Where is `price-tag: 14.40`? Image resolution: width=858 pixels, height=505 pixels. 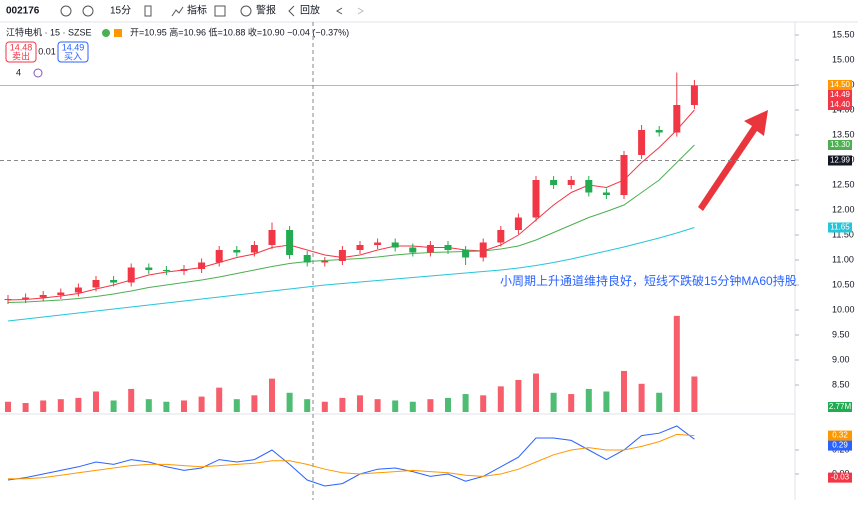 price-tag: 14.40 is located at coordinates (840, 104).